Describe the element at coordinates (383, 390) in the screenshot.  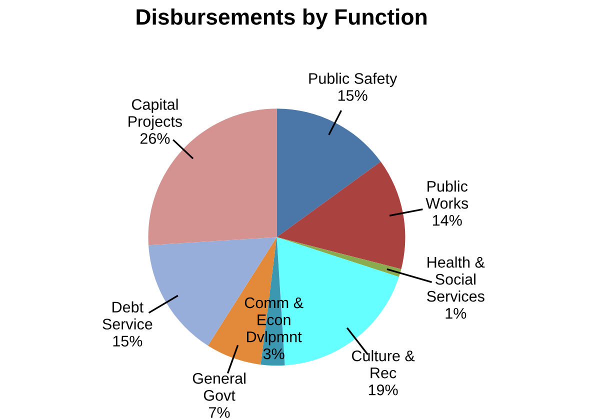
I see `data-label: 19%` at that location.